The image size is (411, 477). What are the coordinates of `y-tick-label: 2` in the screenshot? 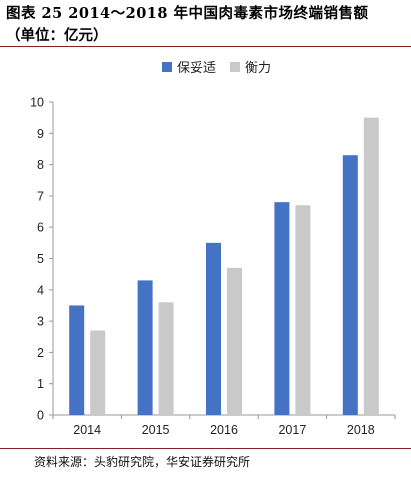 It's located at (40, 353).